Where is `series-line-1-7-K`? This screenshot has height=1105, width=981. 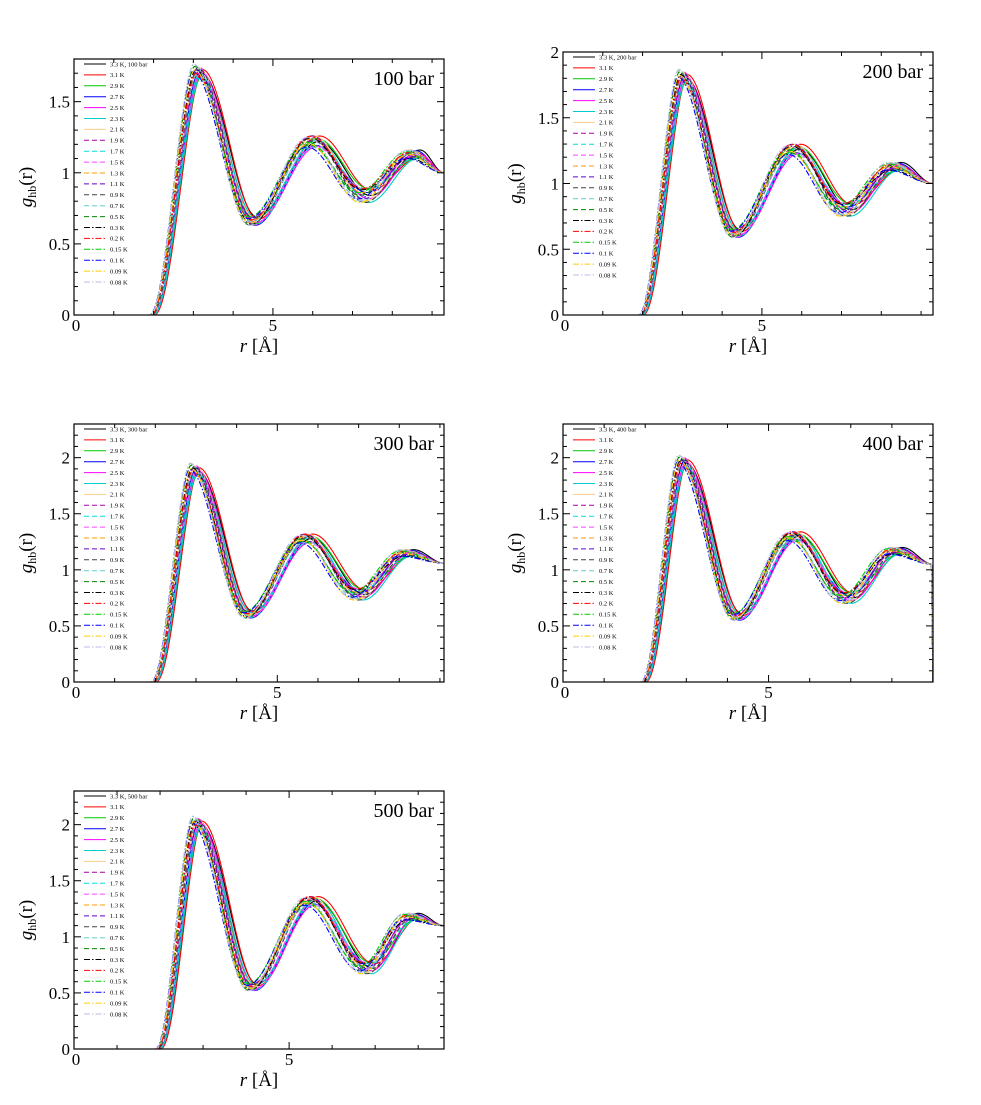 series-line-1-7-K is located at coordinates (748, 196).